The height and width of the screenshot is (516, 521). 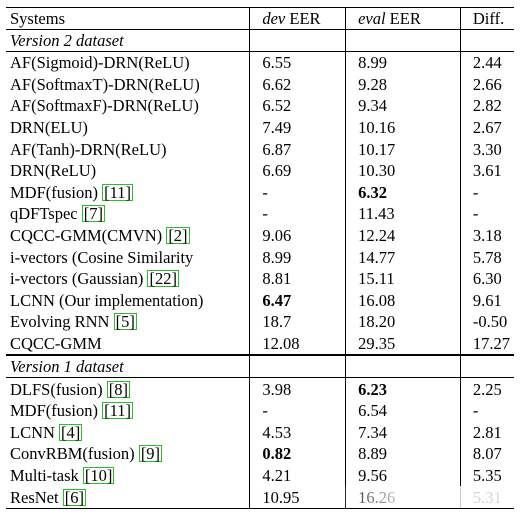 What do you see at coordinates (297, 235) in the screenshot?
I see `dev-eer-cell: 9.06` at bounding box center [297, 235].